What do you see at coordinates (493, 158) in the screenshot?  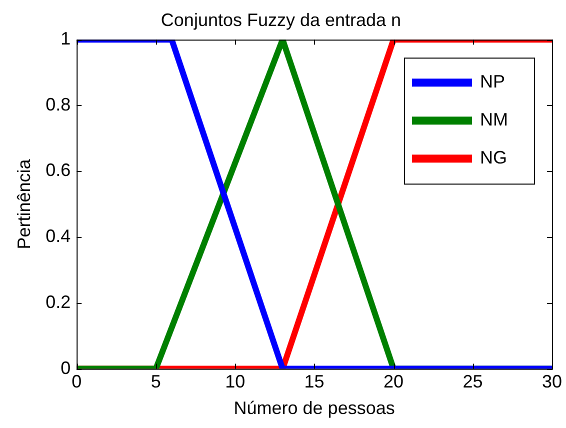 I see `legend-label: NG` at bounding box center [493, 158].